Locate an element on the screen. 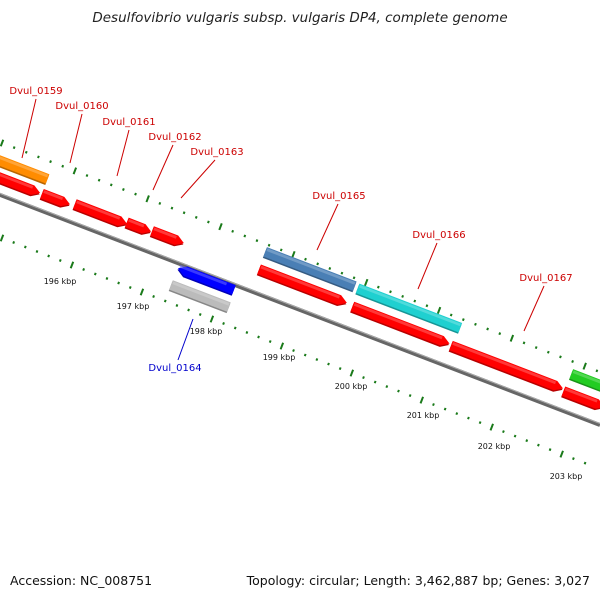 The height and width of the screenshot is (600, 600). kbp-scale-label: 196 kbp is located at coordinates (60, 281).